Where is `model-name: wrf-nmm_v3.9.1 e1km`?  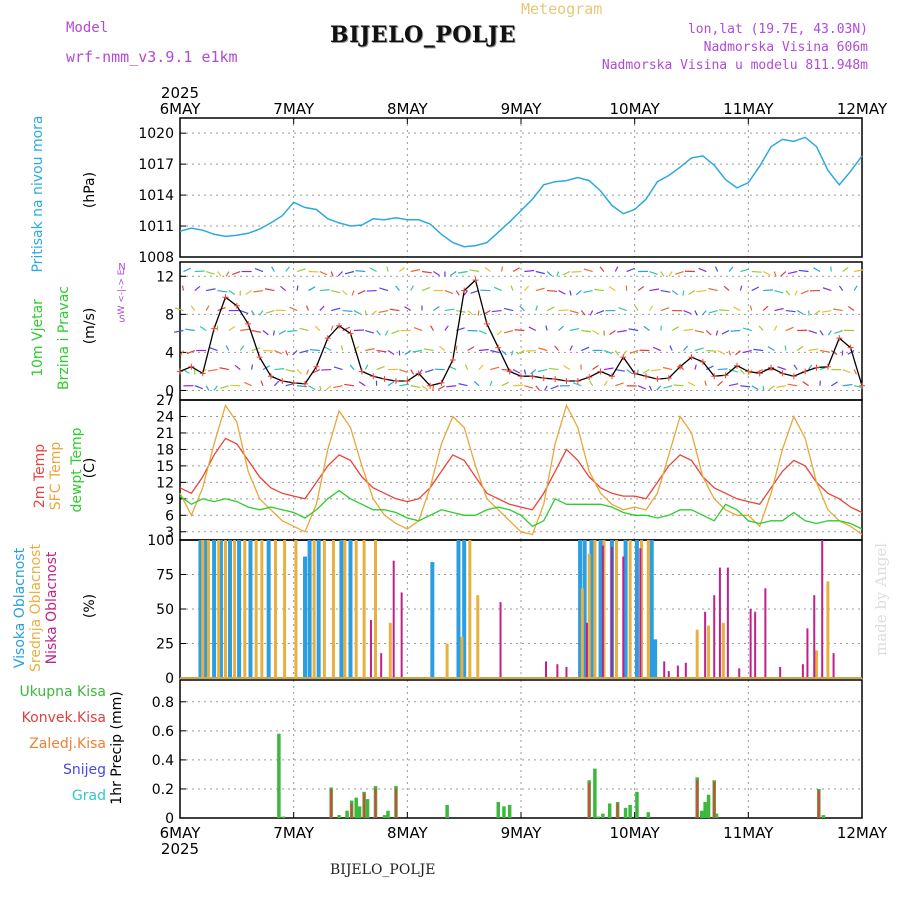
model-name: wrf-nmm_v3.9.1 e1km is located at coordinates (152, 57).